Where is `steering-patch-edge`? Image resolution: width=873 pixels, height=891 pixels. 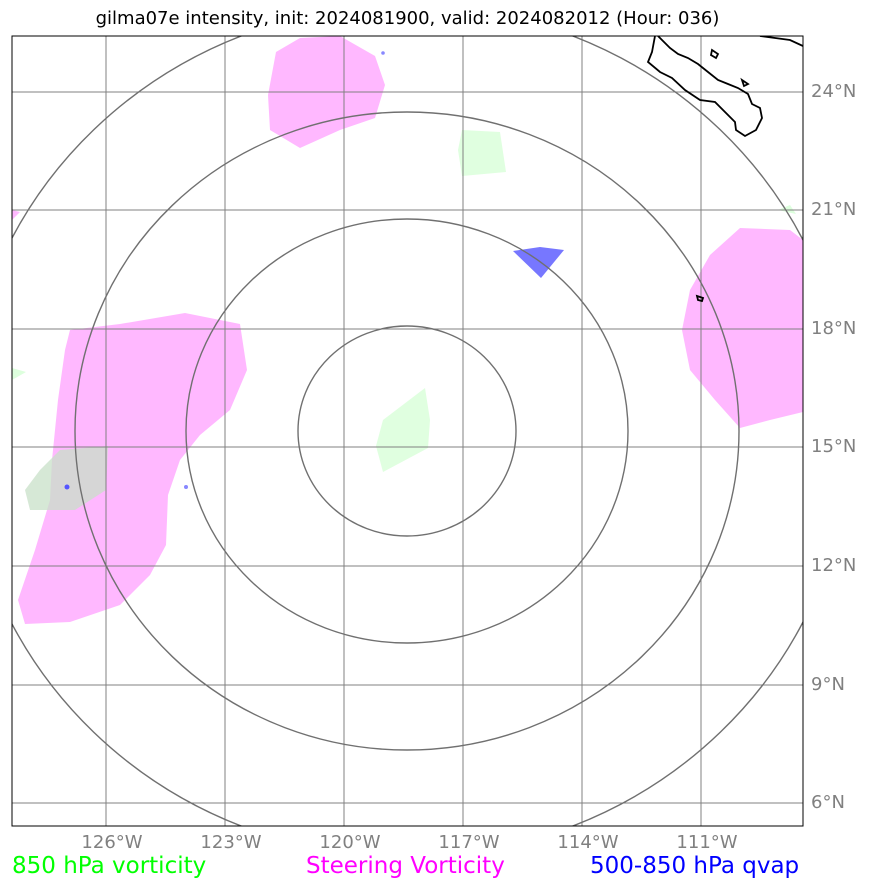
steering-patch-edge is located at coordinates (16, 215).